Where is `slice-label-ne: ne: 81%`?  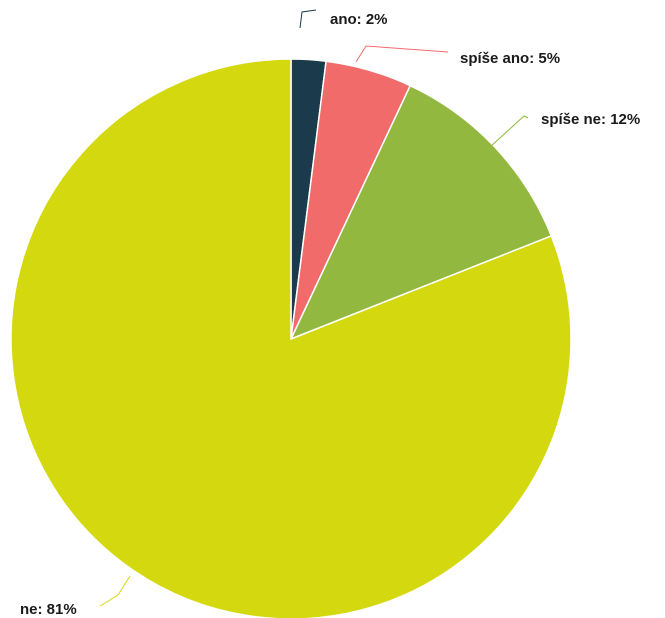
slice-label-ne: ne: 81% is located at coordinates (48, 609).